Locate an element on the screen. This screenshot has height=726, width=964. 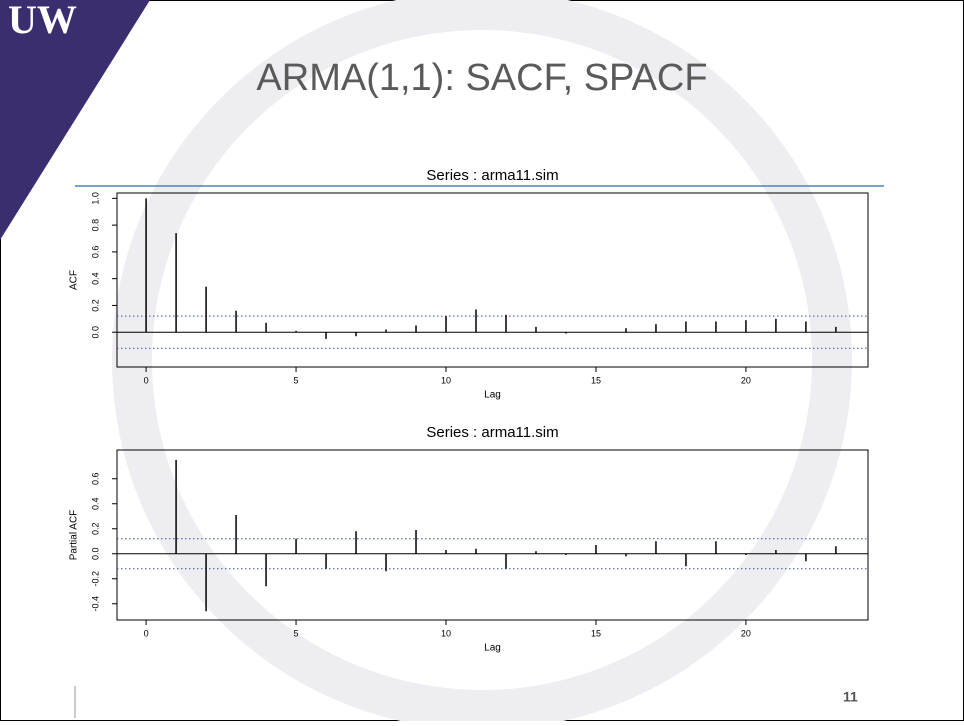
y-tick-label: -0.2 is located at coordinates (95, 579).